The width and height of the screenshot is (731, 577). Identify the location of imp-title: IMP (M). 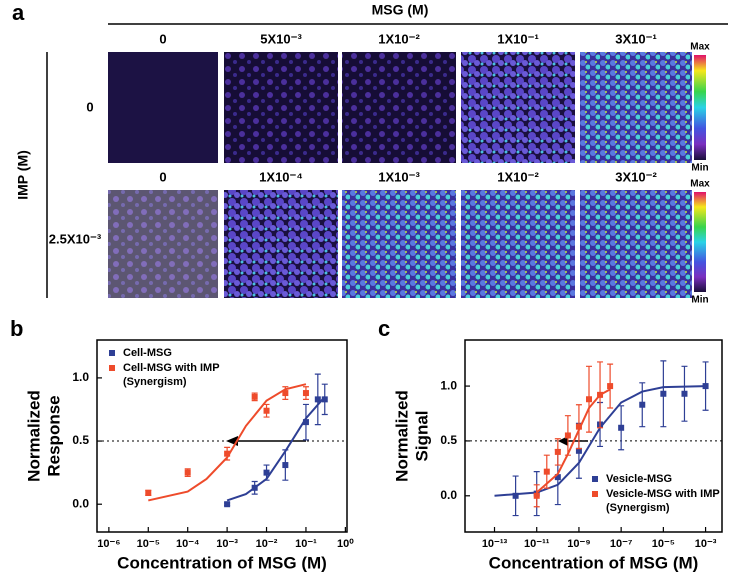
(23, 175).